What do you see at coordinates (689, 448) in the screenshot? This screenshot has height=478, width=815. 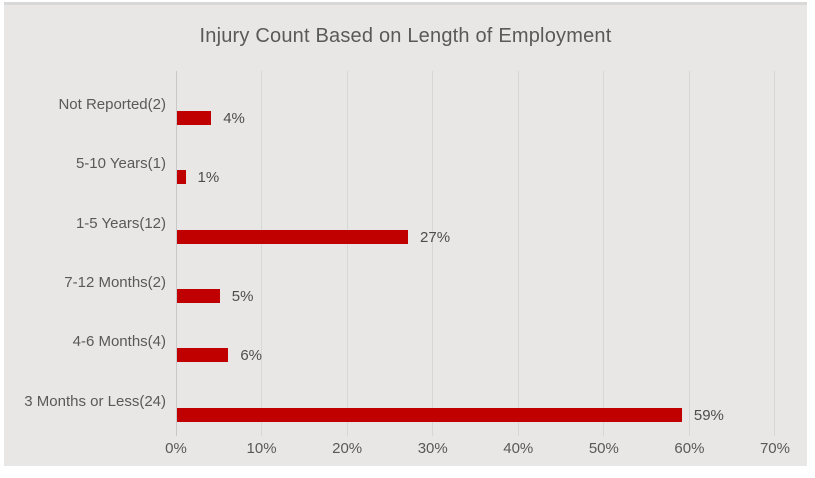 I see `x-tick-label: 60%` at bounding box center [689, 448].